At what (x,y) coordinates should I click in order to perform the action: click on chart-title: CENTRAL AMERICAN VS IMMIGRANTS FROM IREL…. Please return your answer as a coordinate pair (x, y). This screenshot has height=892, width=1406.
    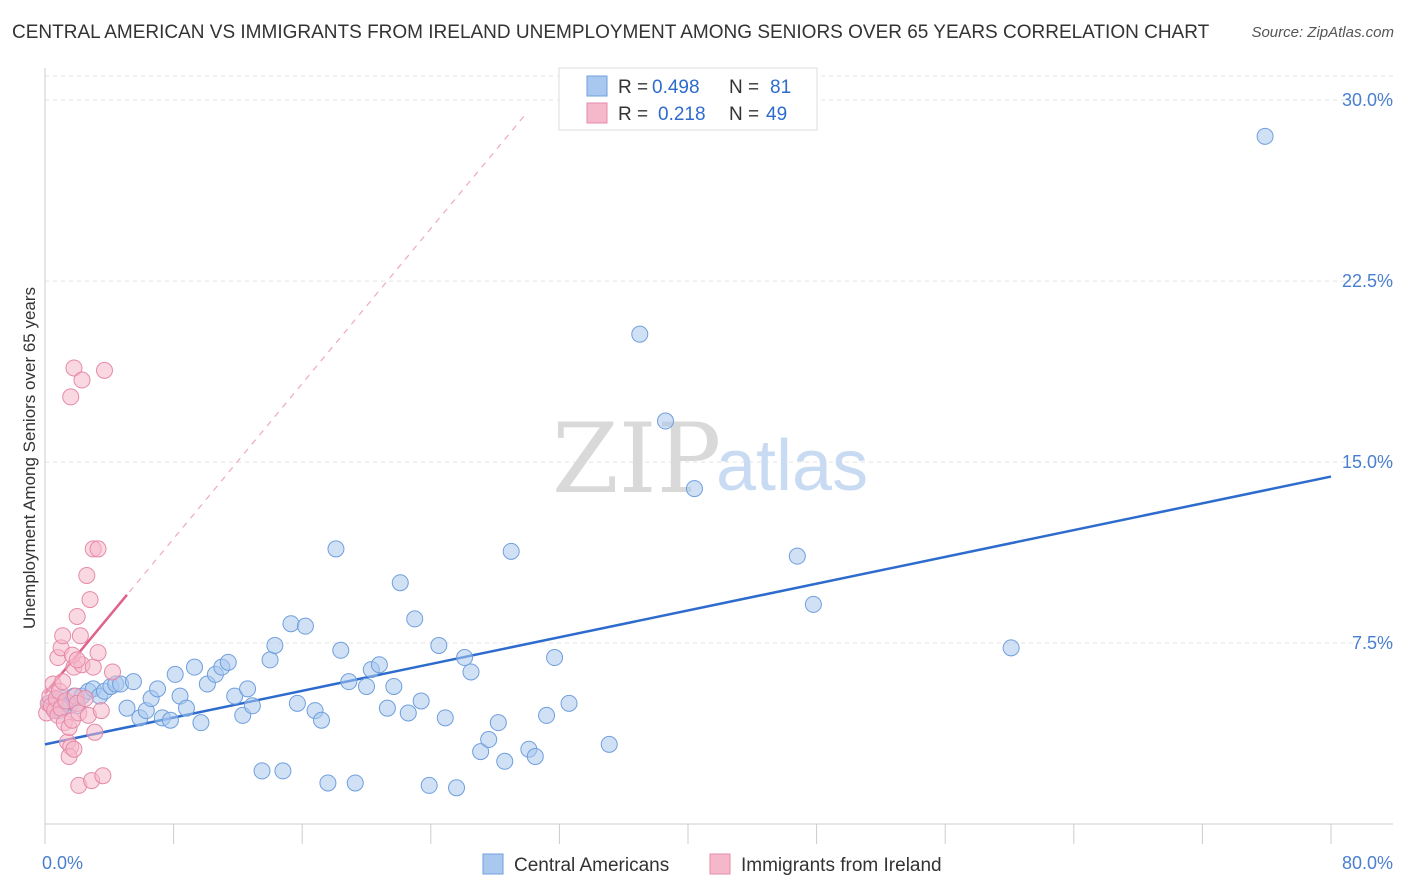
    Looking at the image, I should click on (611, 32).